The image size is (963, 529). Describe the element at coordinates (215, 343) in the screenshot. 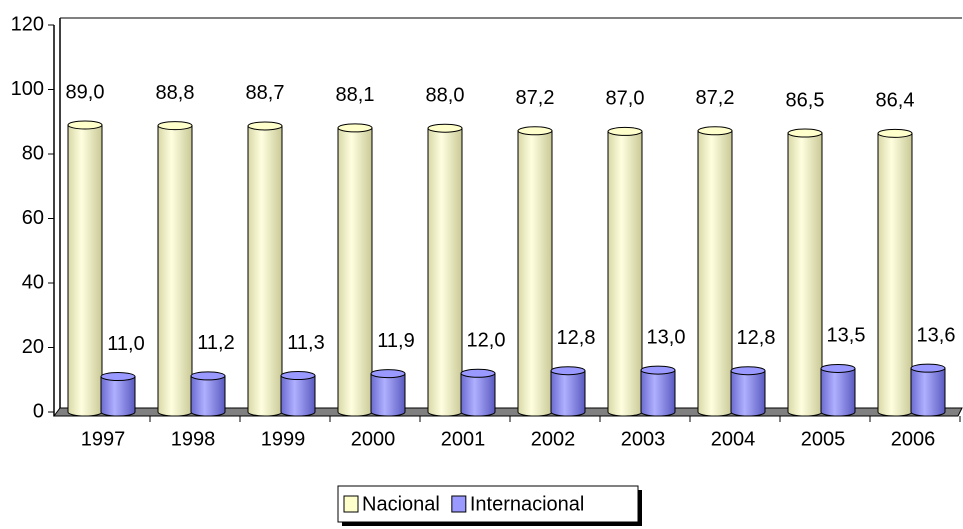

I see `value-label: 11,2` at that location.